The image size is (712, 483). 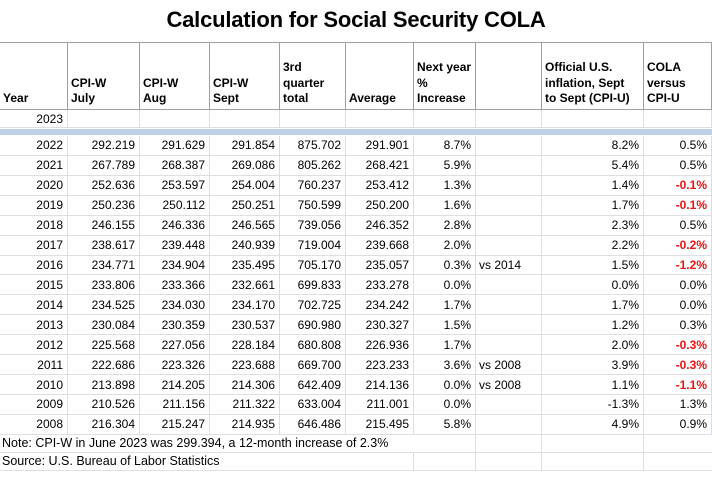 What do you see at coordinates (104, 384) in the screenshot?
I see `cell-july: 213.898` at bounding box center [104, 384].